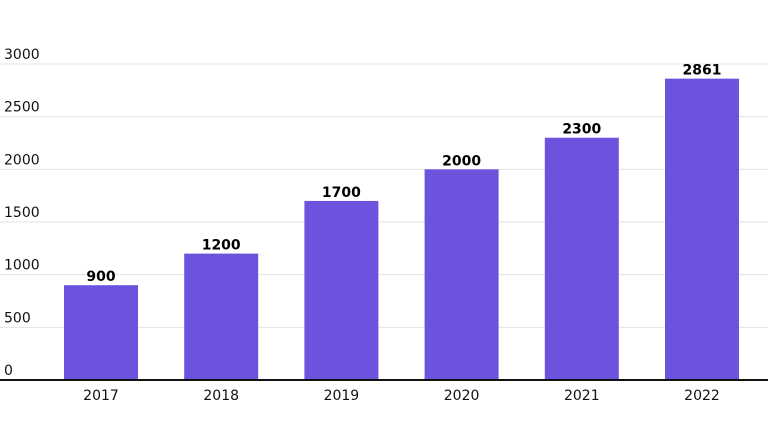 The width and height of the screenshot is (768, 432). What do you see at coordinates (22, 108) in the screenshot?
I see `y-tick-label-2500: 2500` at bounding box center [22, 108].